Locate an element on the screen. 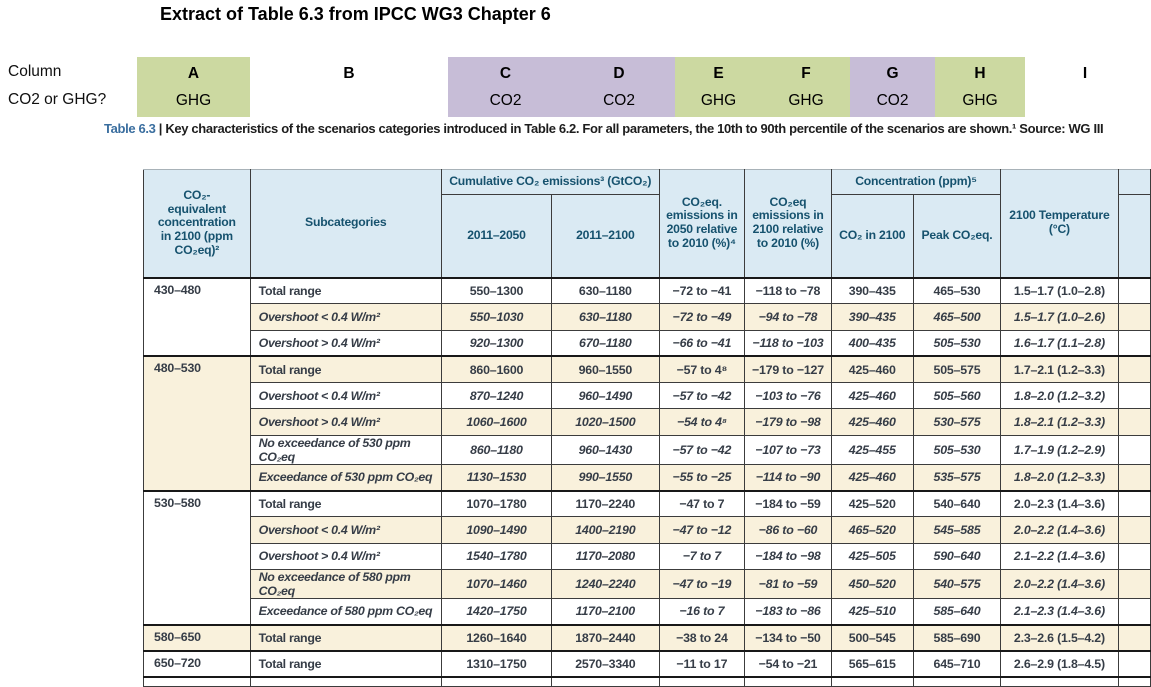 The height and width of the screenshot is (687, 1151). value-cell: 465–520 is located at coordinates (872, 530).